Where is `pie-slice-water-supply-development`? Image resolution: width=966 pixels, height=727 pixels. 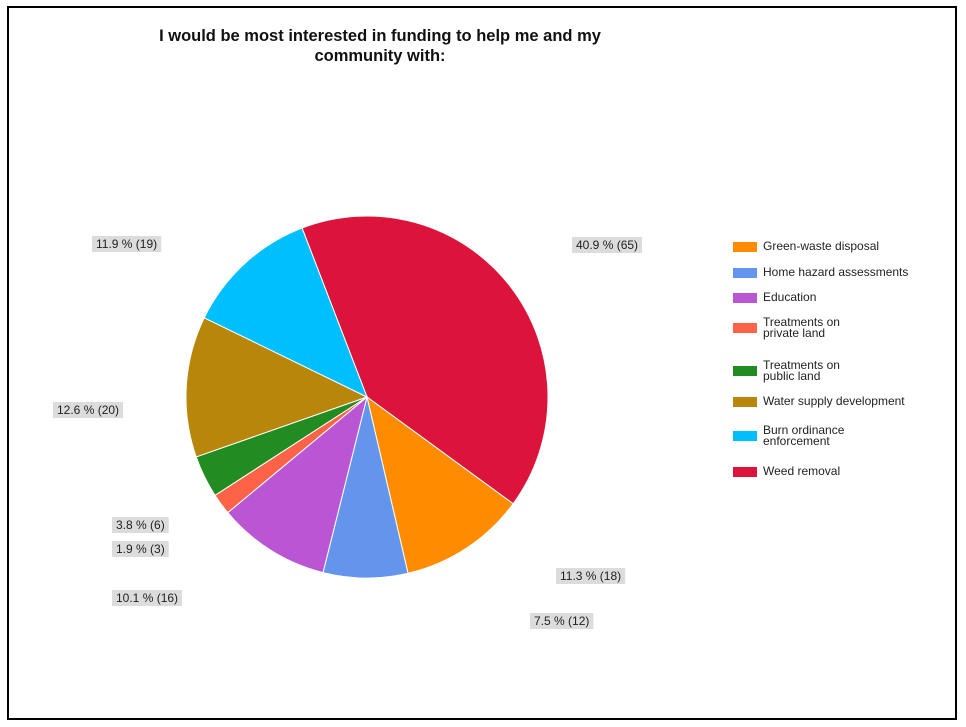
pie-slice-water-supply-development is located at coordinates (277, 387).